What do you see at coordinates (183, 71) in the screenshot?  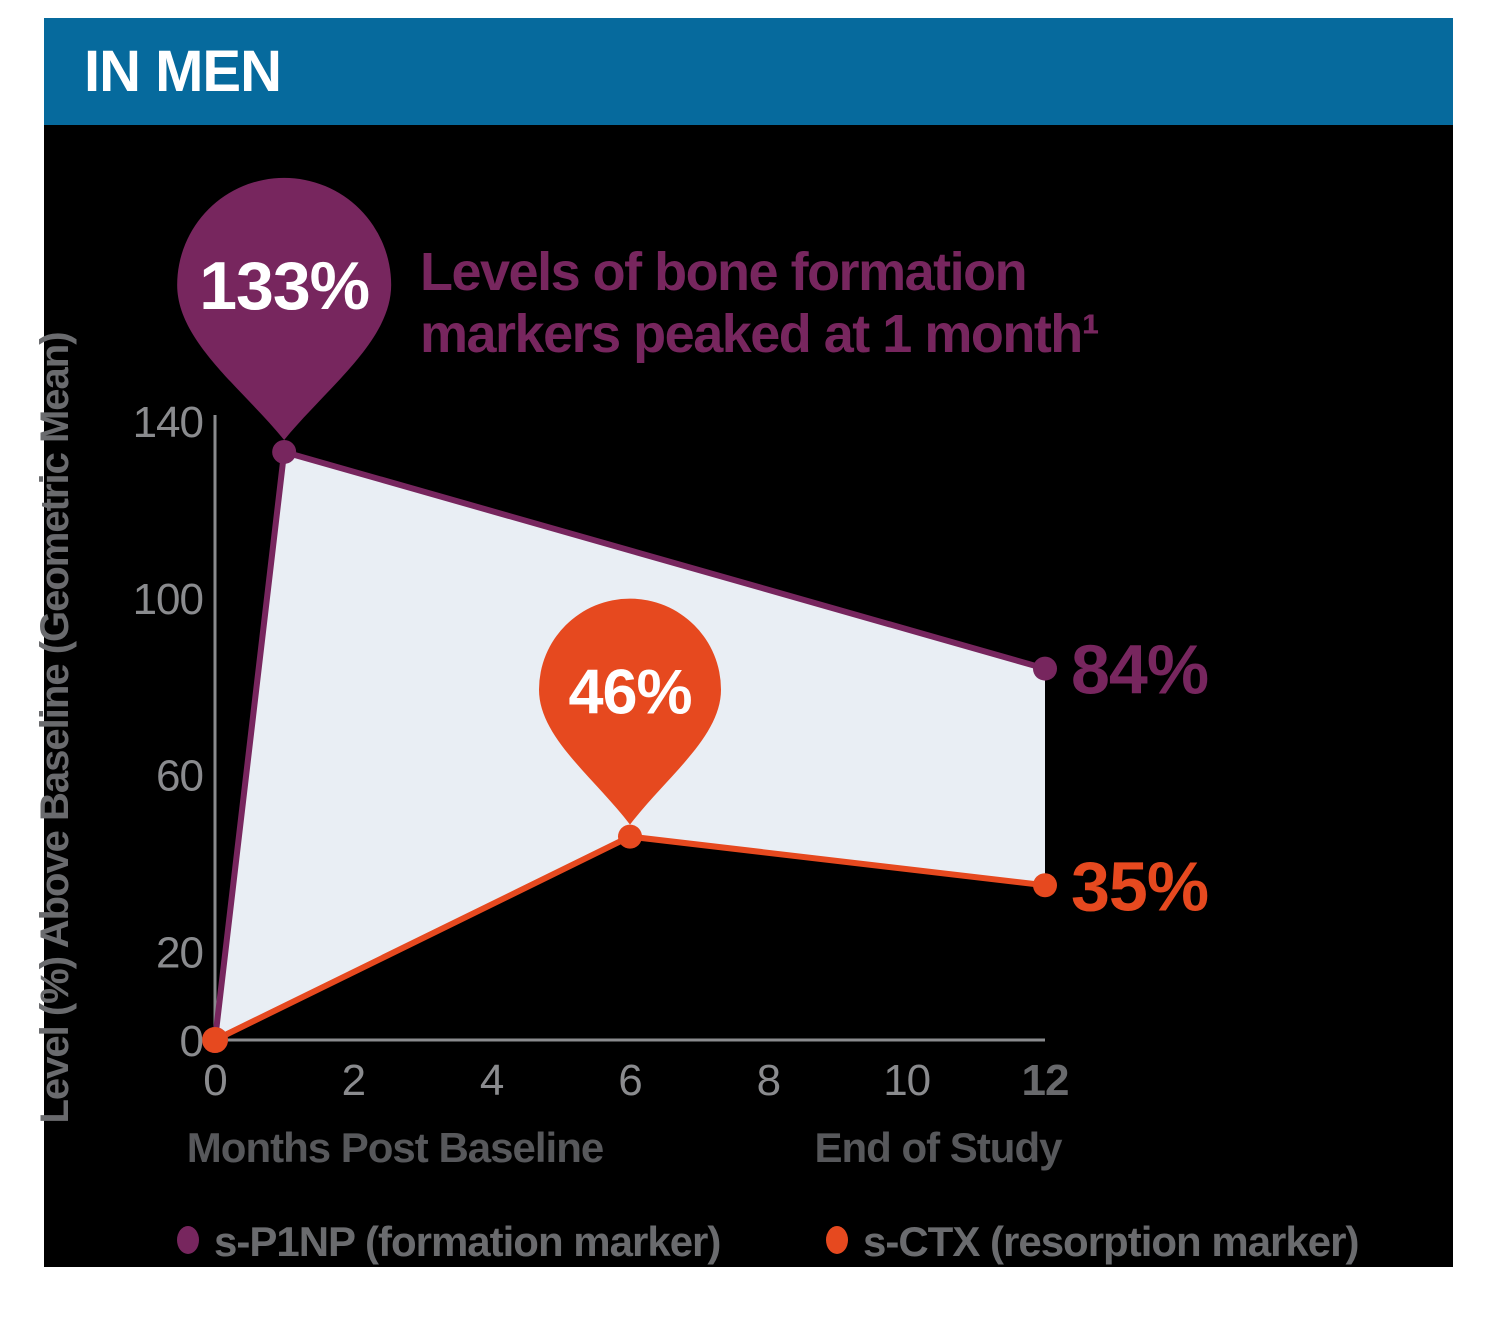 I see `banner-title: IN MEN` at bounding box center [183, 71].